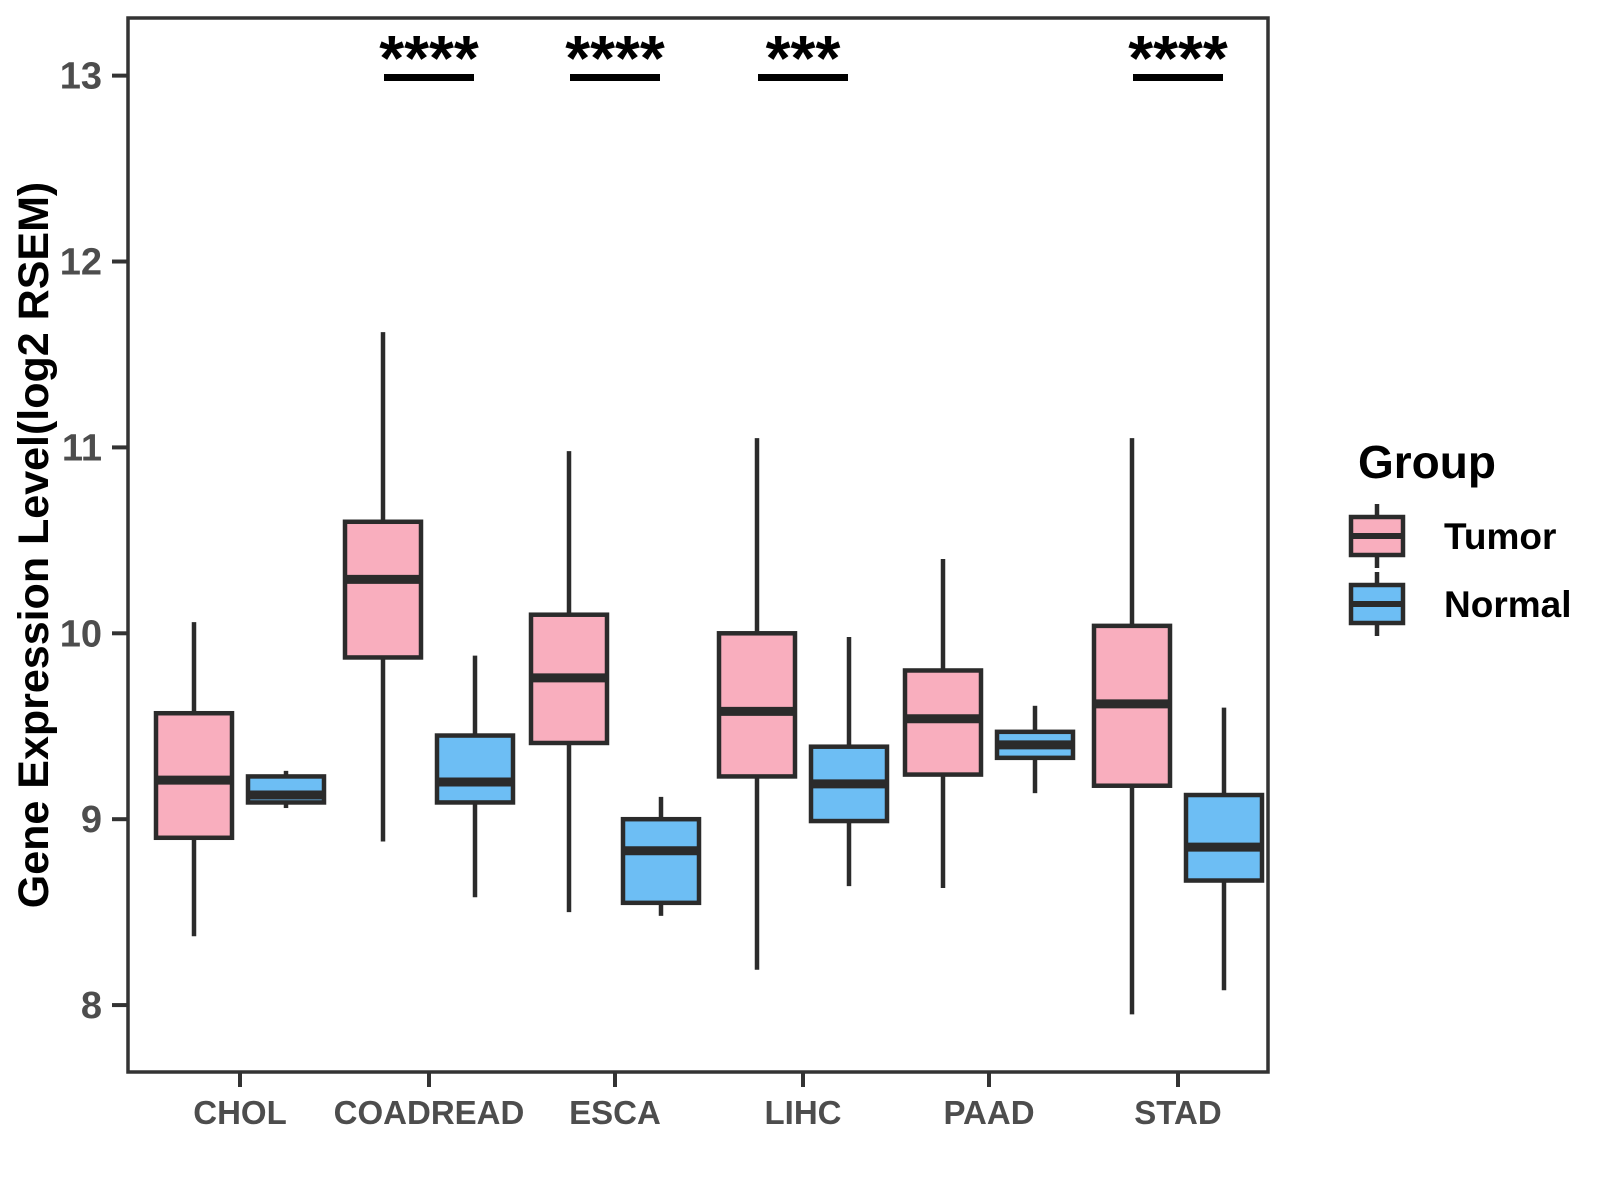 The width and height of the screenshot is (1600, 1200). What do you see at coordinates (988, 1112) in the screenshot?
I see `x-tick-label-paad: PAAD` at bounding box center [988, 1112].